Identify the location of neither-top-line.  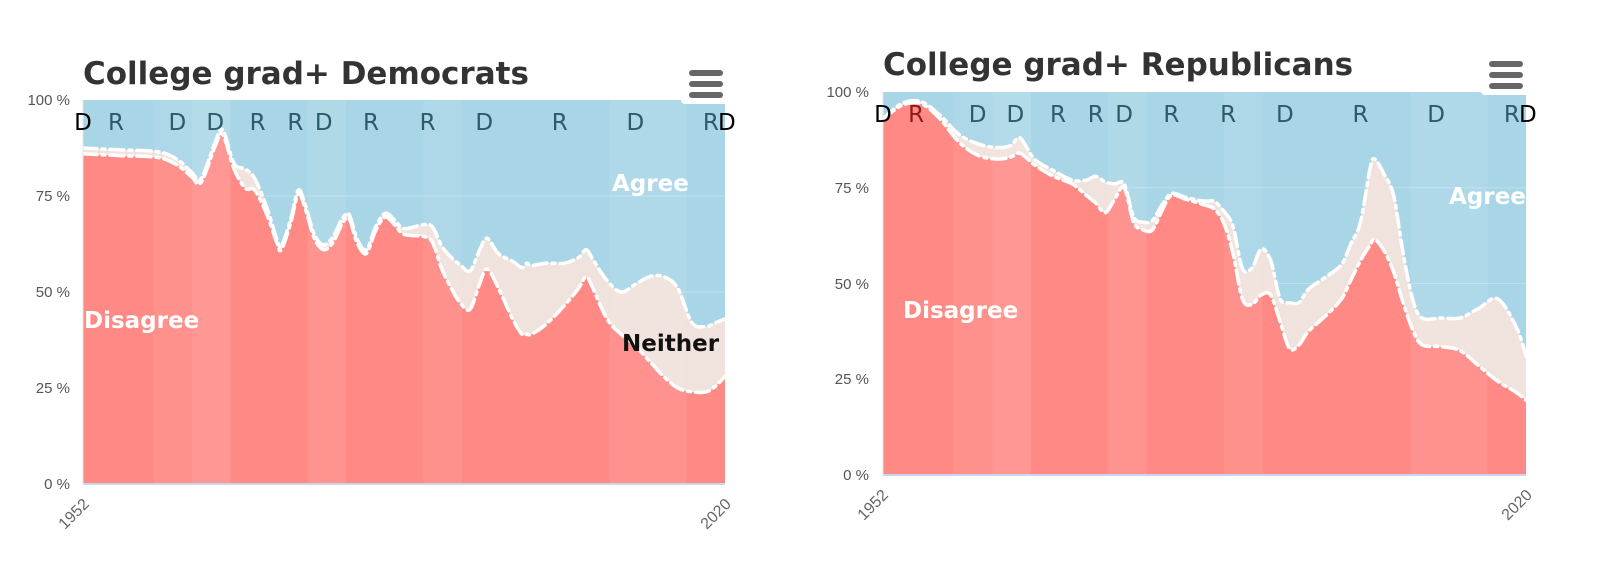
(404, 228).